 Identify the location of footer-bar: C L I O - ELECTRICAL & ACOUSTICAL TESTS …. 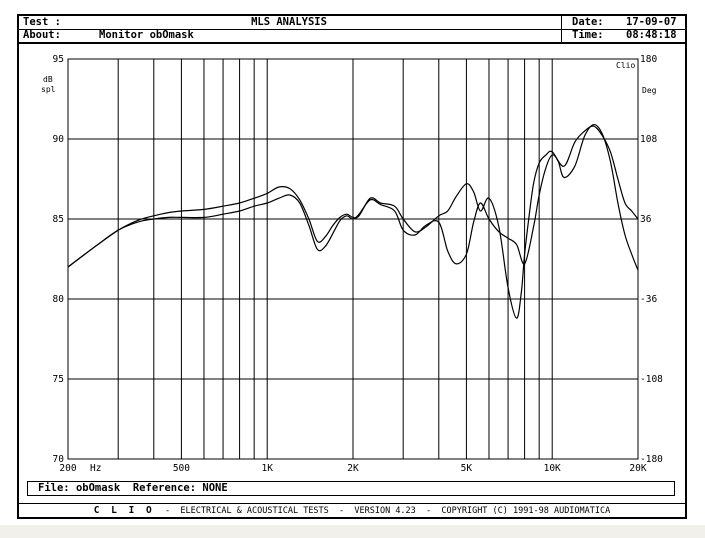
(352, 510).